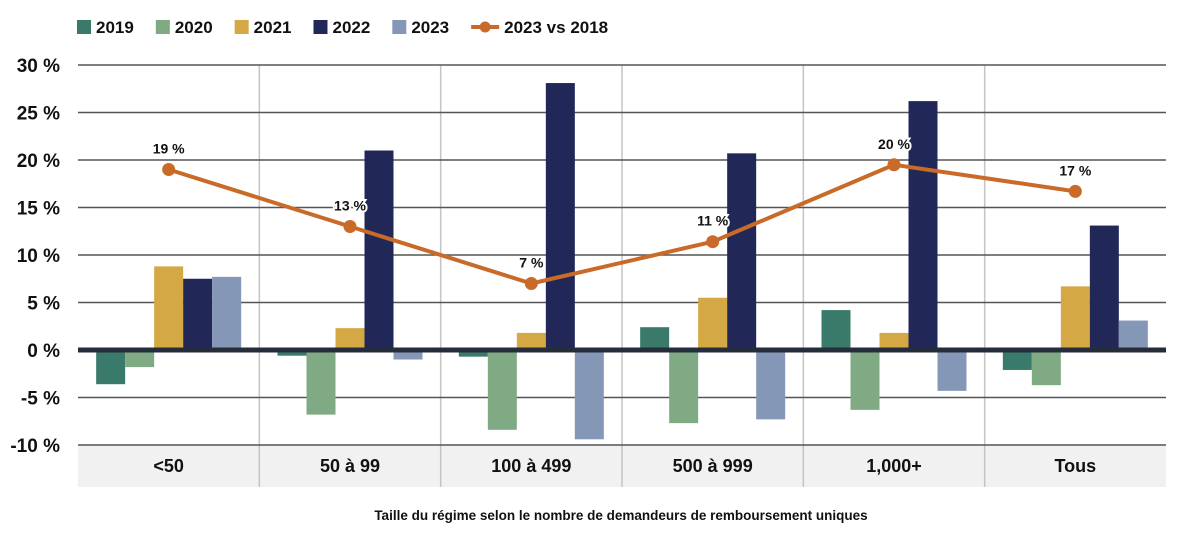 This screenshot has height=536, width=1187. I want to click on legend-label: 2019, so click(115, 27).